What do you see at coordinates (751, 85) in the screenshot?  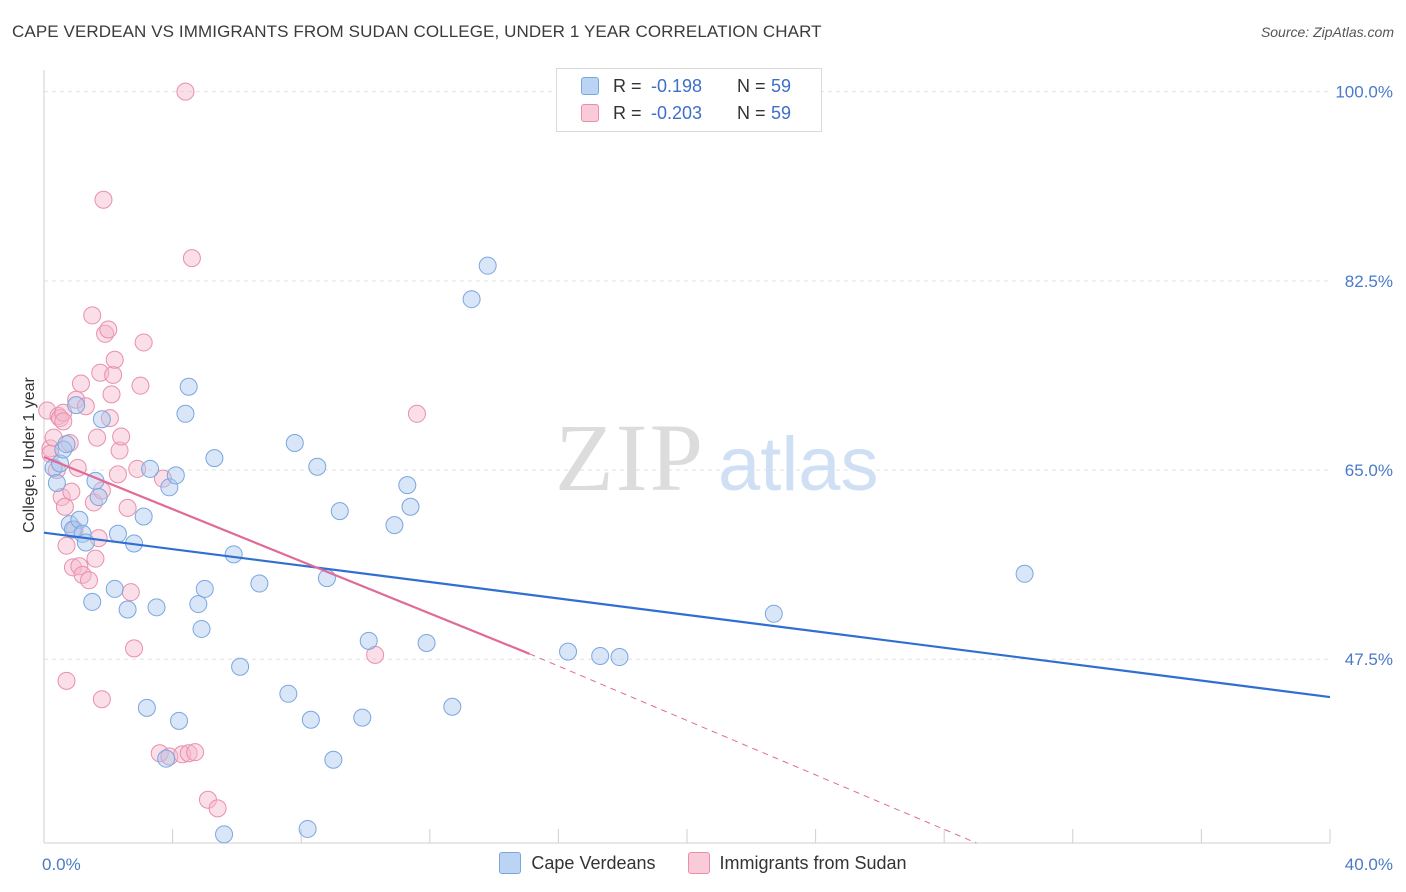 I see `n-label: N =` at bounding box center [751, 85].